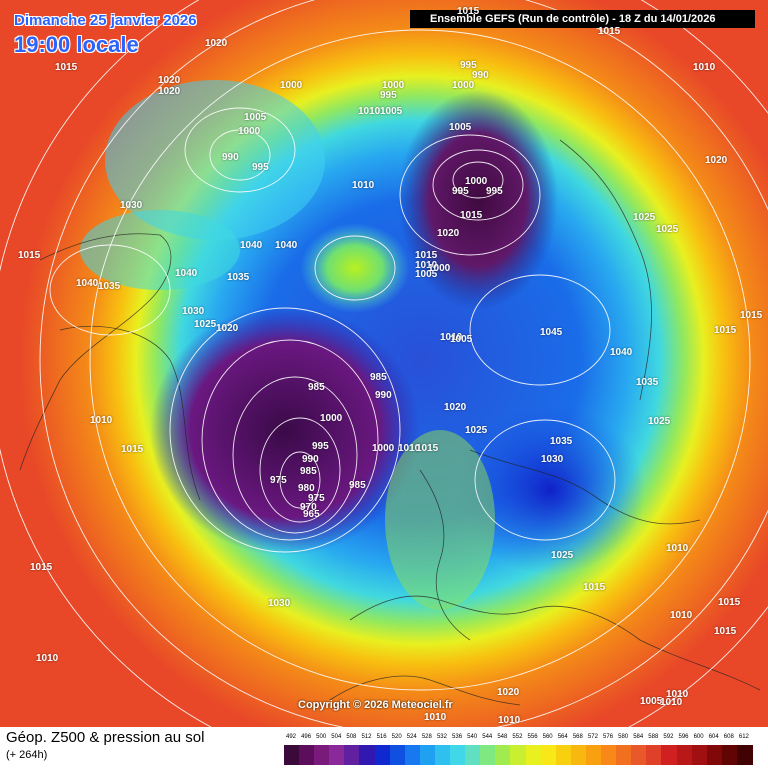 The image size is (768, 768). What do you see at coordinates (336, 737) in the screenshot?
I see `scale-tick-label: 504` at bounding box center [336, 737].